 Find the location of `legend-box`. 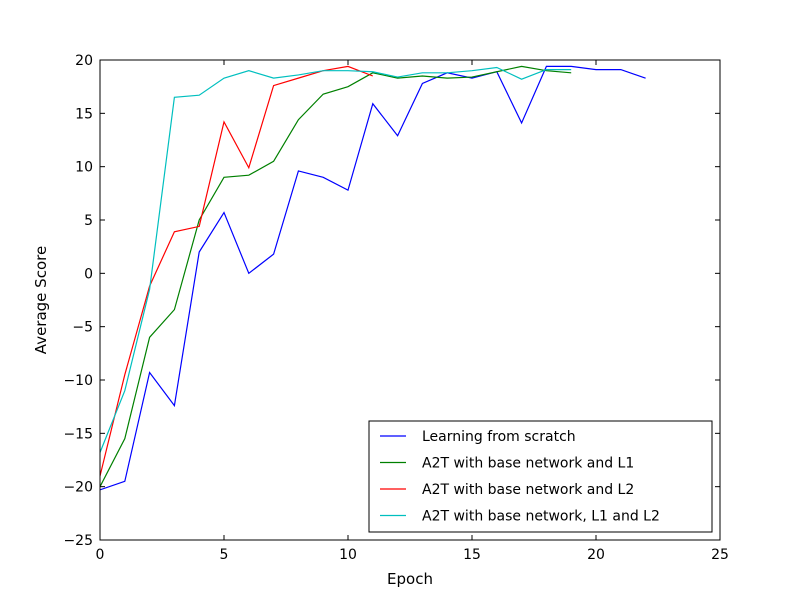

legend-box is located at coordinates (540, 476).